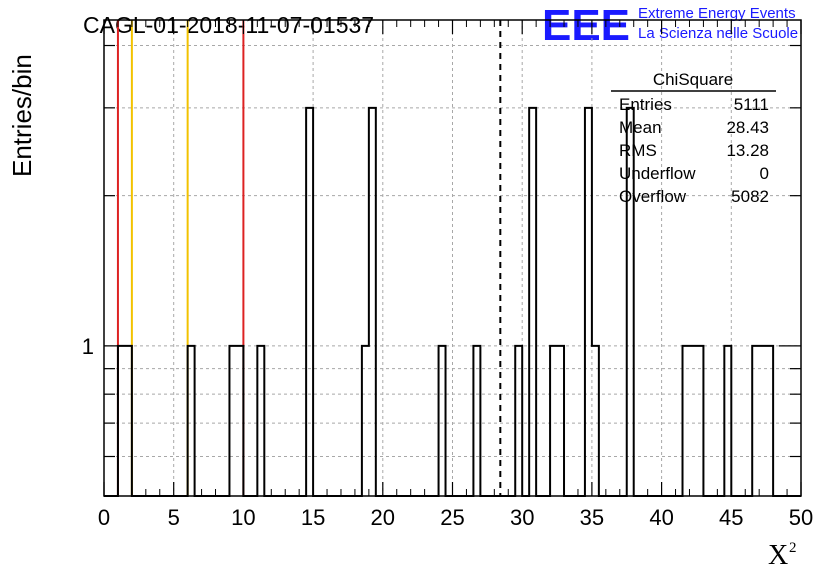 Image resolution: width=836 pixels, height=572 pixels. Describe the element at coordinates (243, 517) in the screenshot. I see `x-tick-label: 10` at that location.